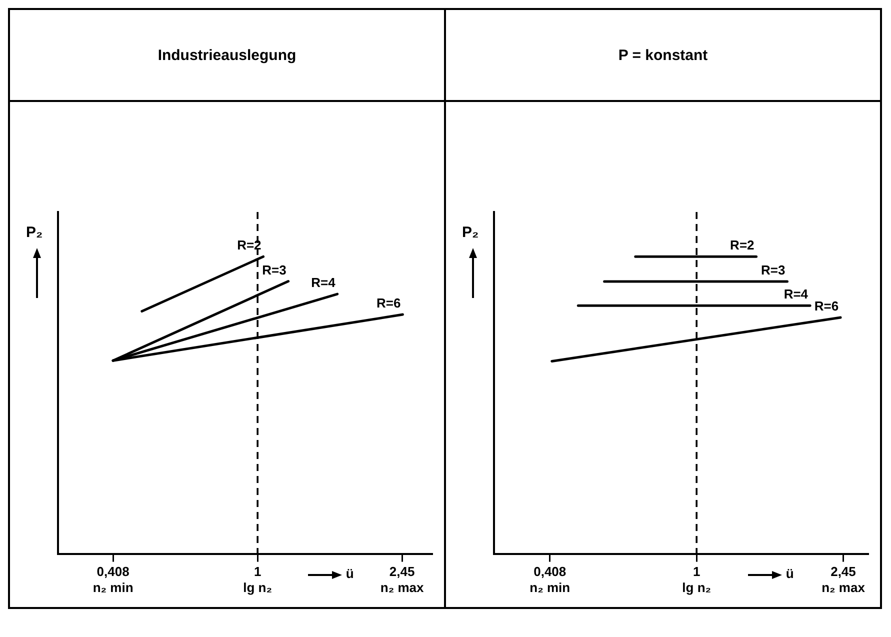  I want to click on chart-title: P = konstant, so click(663, 56).